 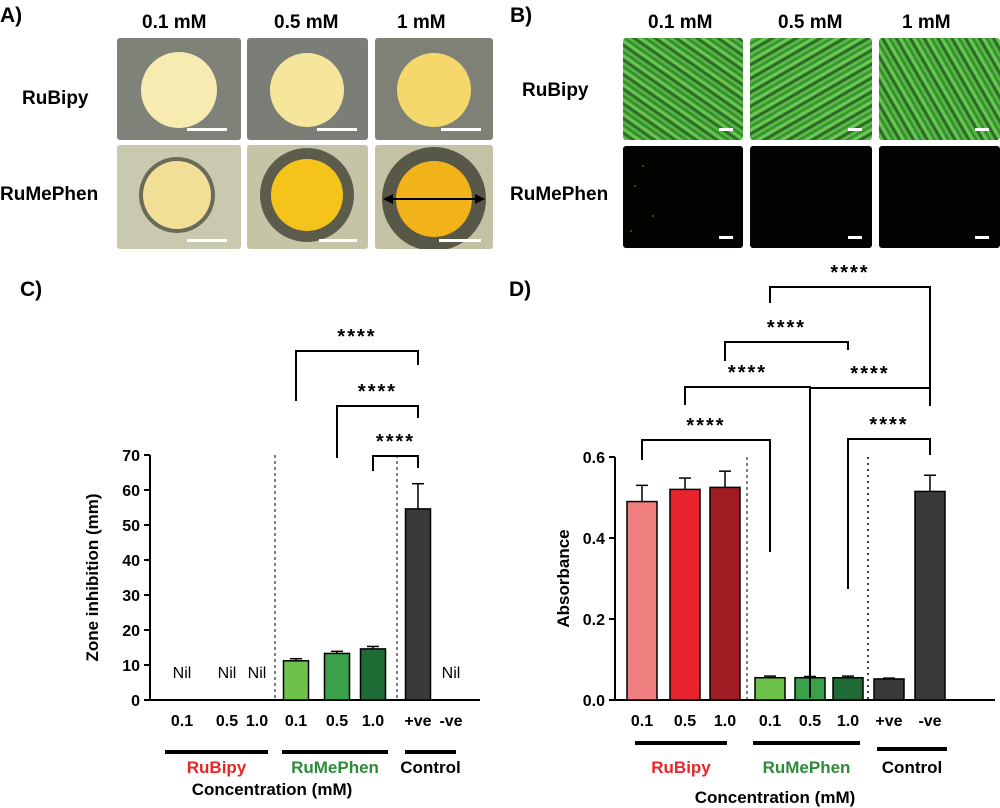 What do you see at coordinates (594, 701) in the screenshot?
I see `y-tick-label: 0.0` at bounding box center [594, 701].